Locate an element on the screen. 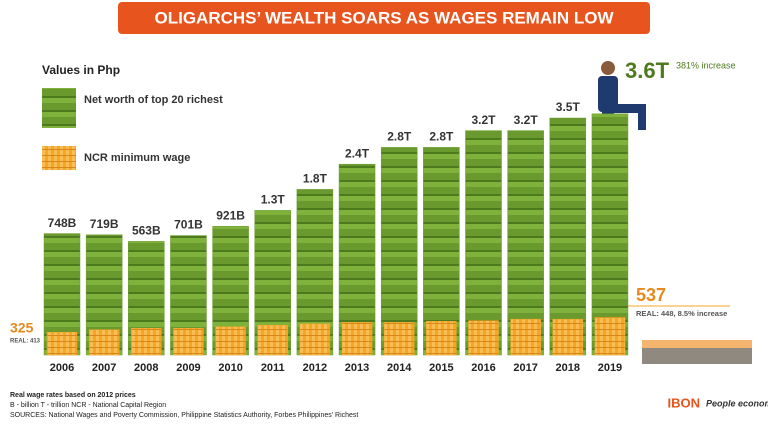 This screenshot has width=768, height=432. logo: IBON is located at coordinates (684, 402).